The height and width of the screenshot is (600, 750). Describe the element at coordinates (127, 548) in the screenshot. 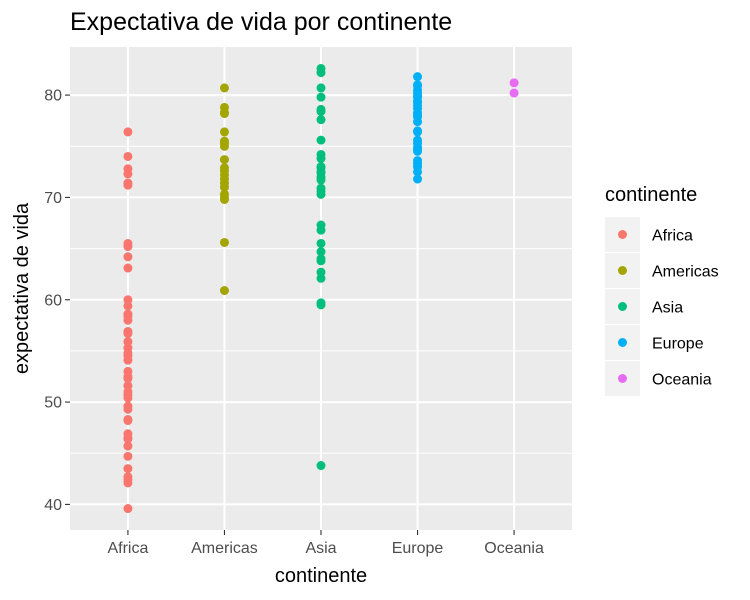

I see `x-tick-label: Africa` at that location.